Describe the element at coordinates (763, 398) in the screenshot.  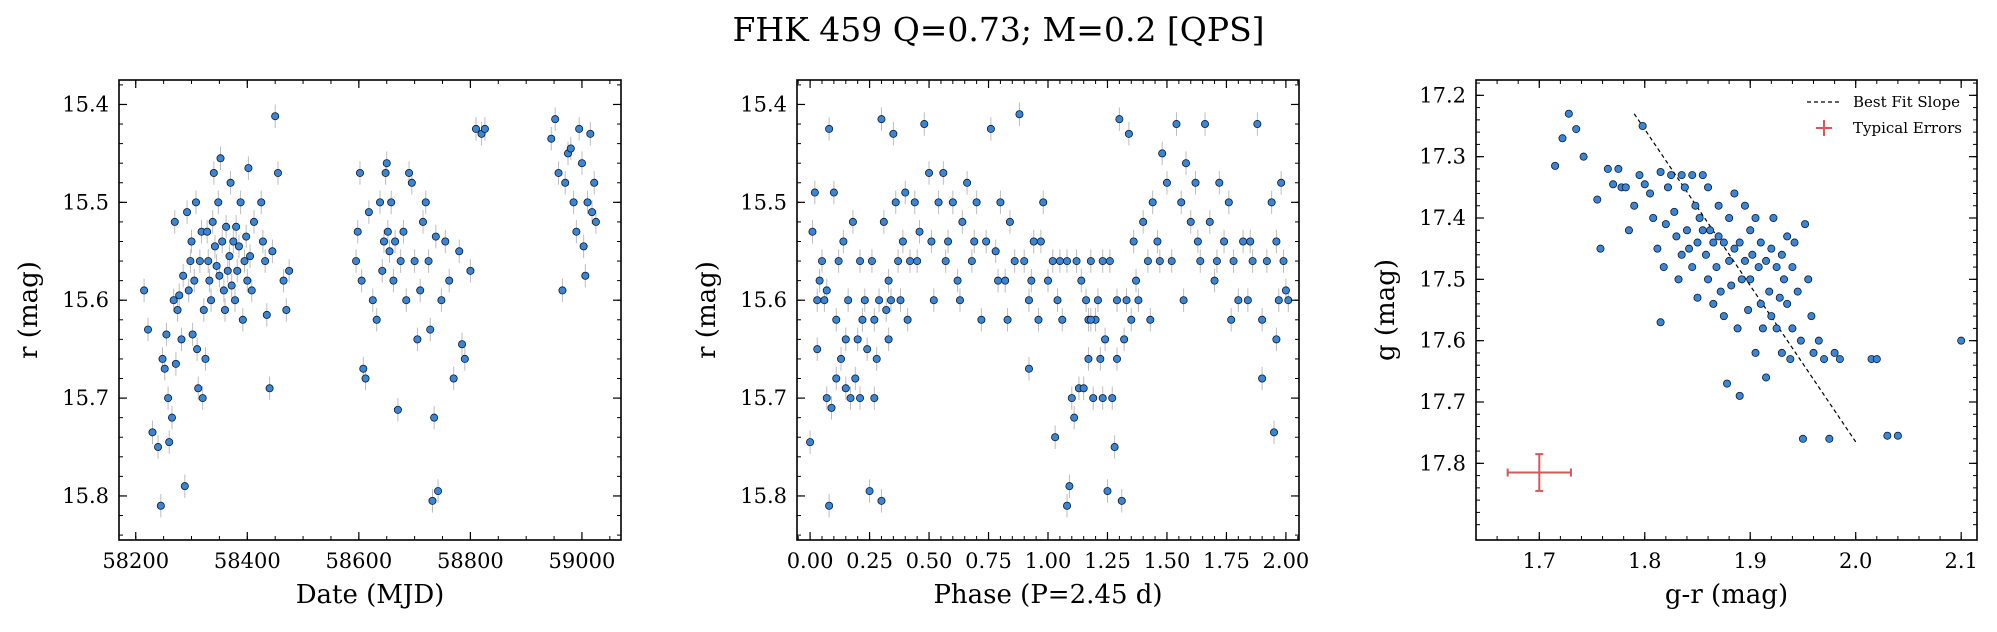
I see `y-tick-label: 15.7` at that location.